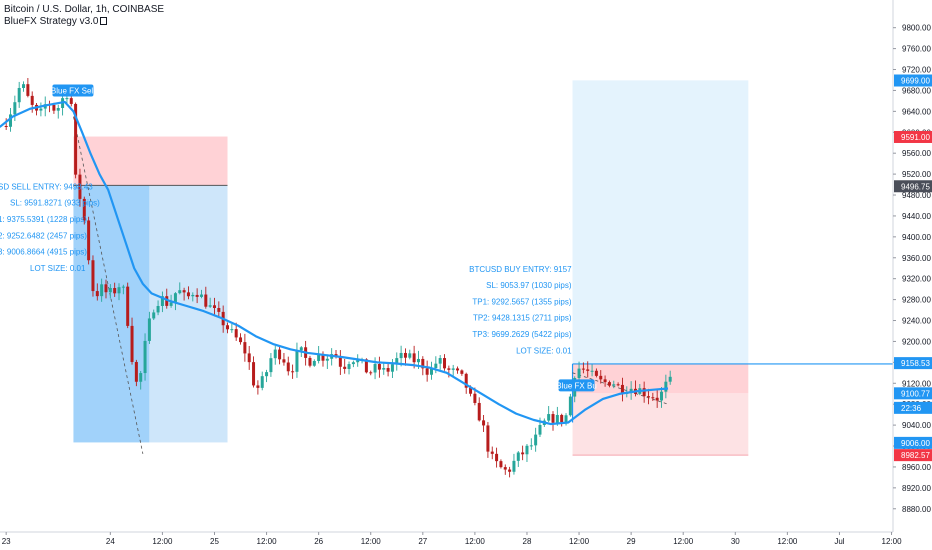 The image size is (932, 550). Describe the element at coordinates (916, 90) in the screenshot. I see `price-tick-label: 9680.00` at that location.